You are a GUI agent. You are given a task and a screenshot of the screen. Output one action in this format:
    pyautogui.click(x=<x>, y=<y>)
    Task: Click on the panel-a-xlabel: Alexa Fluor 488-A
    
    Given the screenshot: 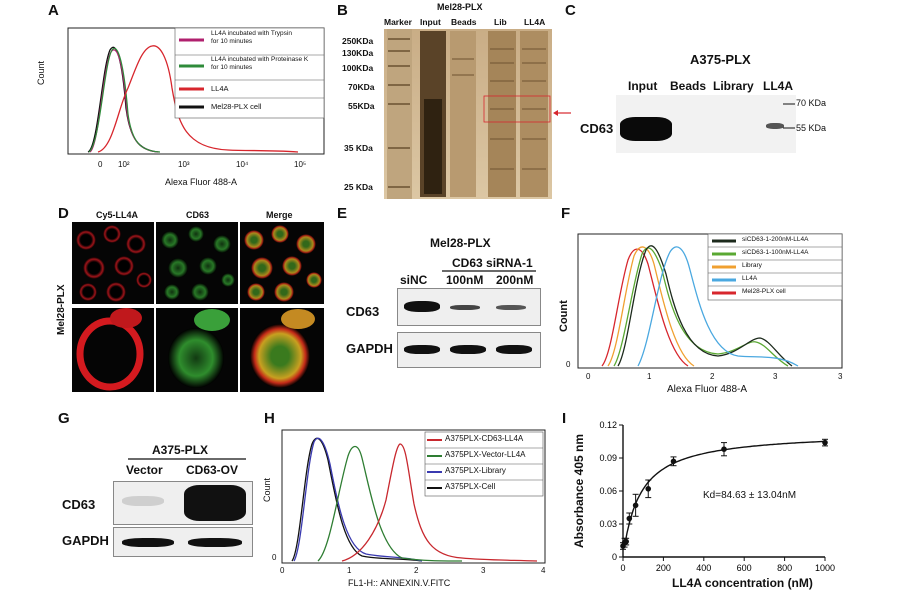 What is the action you would take?
    pyautogui.click(x=201, y=182)
    